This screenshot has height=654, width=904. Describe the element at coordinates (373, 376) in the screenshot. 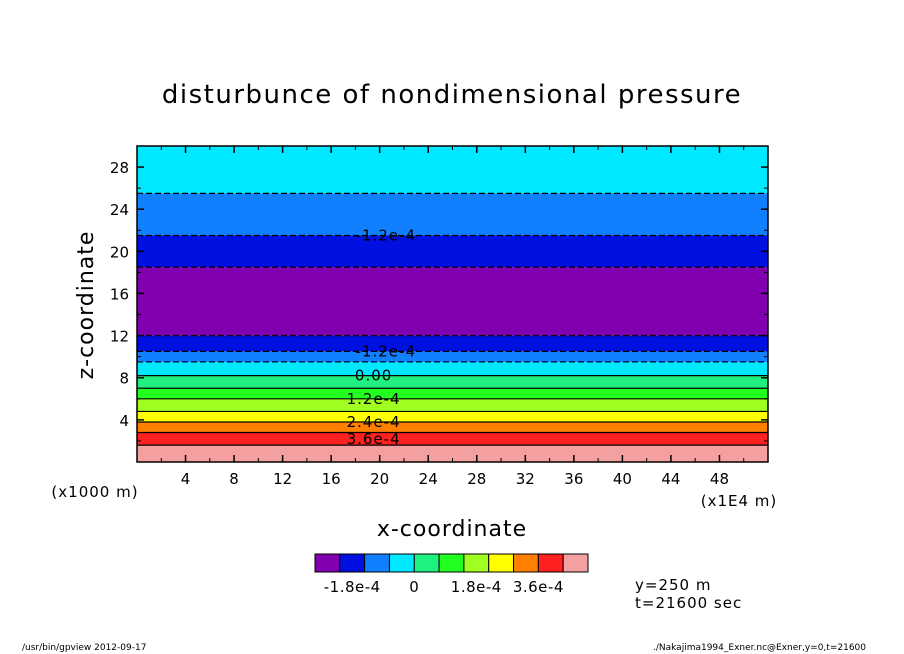

I see `contour-label-2: 0.00` at that location.